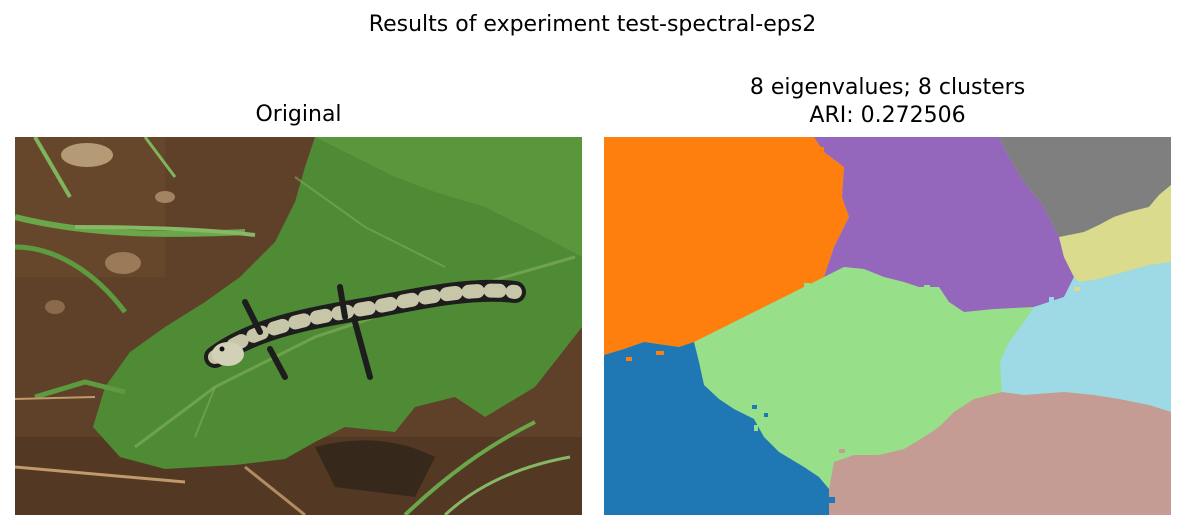 This screenshot has height=530, width=1185. Describe the element at coordinates (592, 24) in the screenshot. I see `figure-suptitle: Results of experiment test-spectral-eps2` at that location.